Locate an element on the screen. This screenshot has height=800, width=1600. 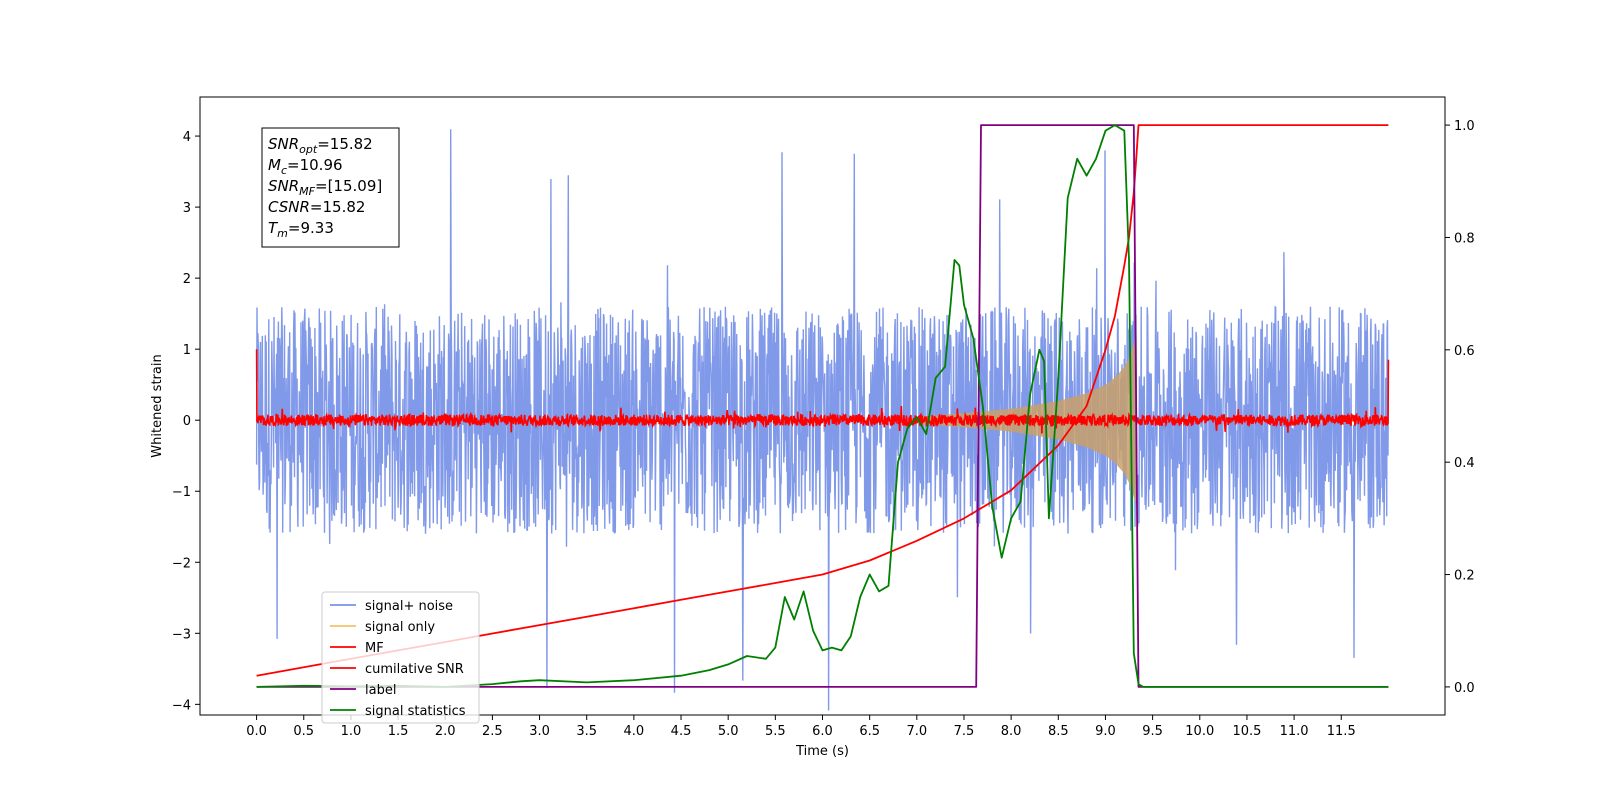
legend-frame is located at coordinates (400, 657).